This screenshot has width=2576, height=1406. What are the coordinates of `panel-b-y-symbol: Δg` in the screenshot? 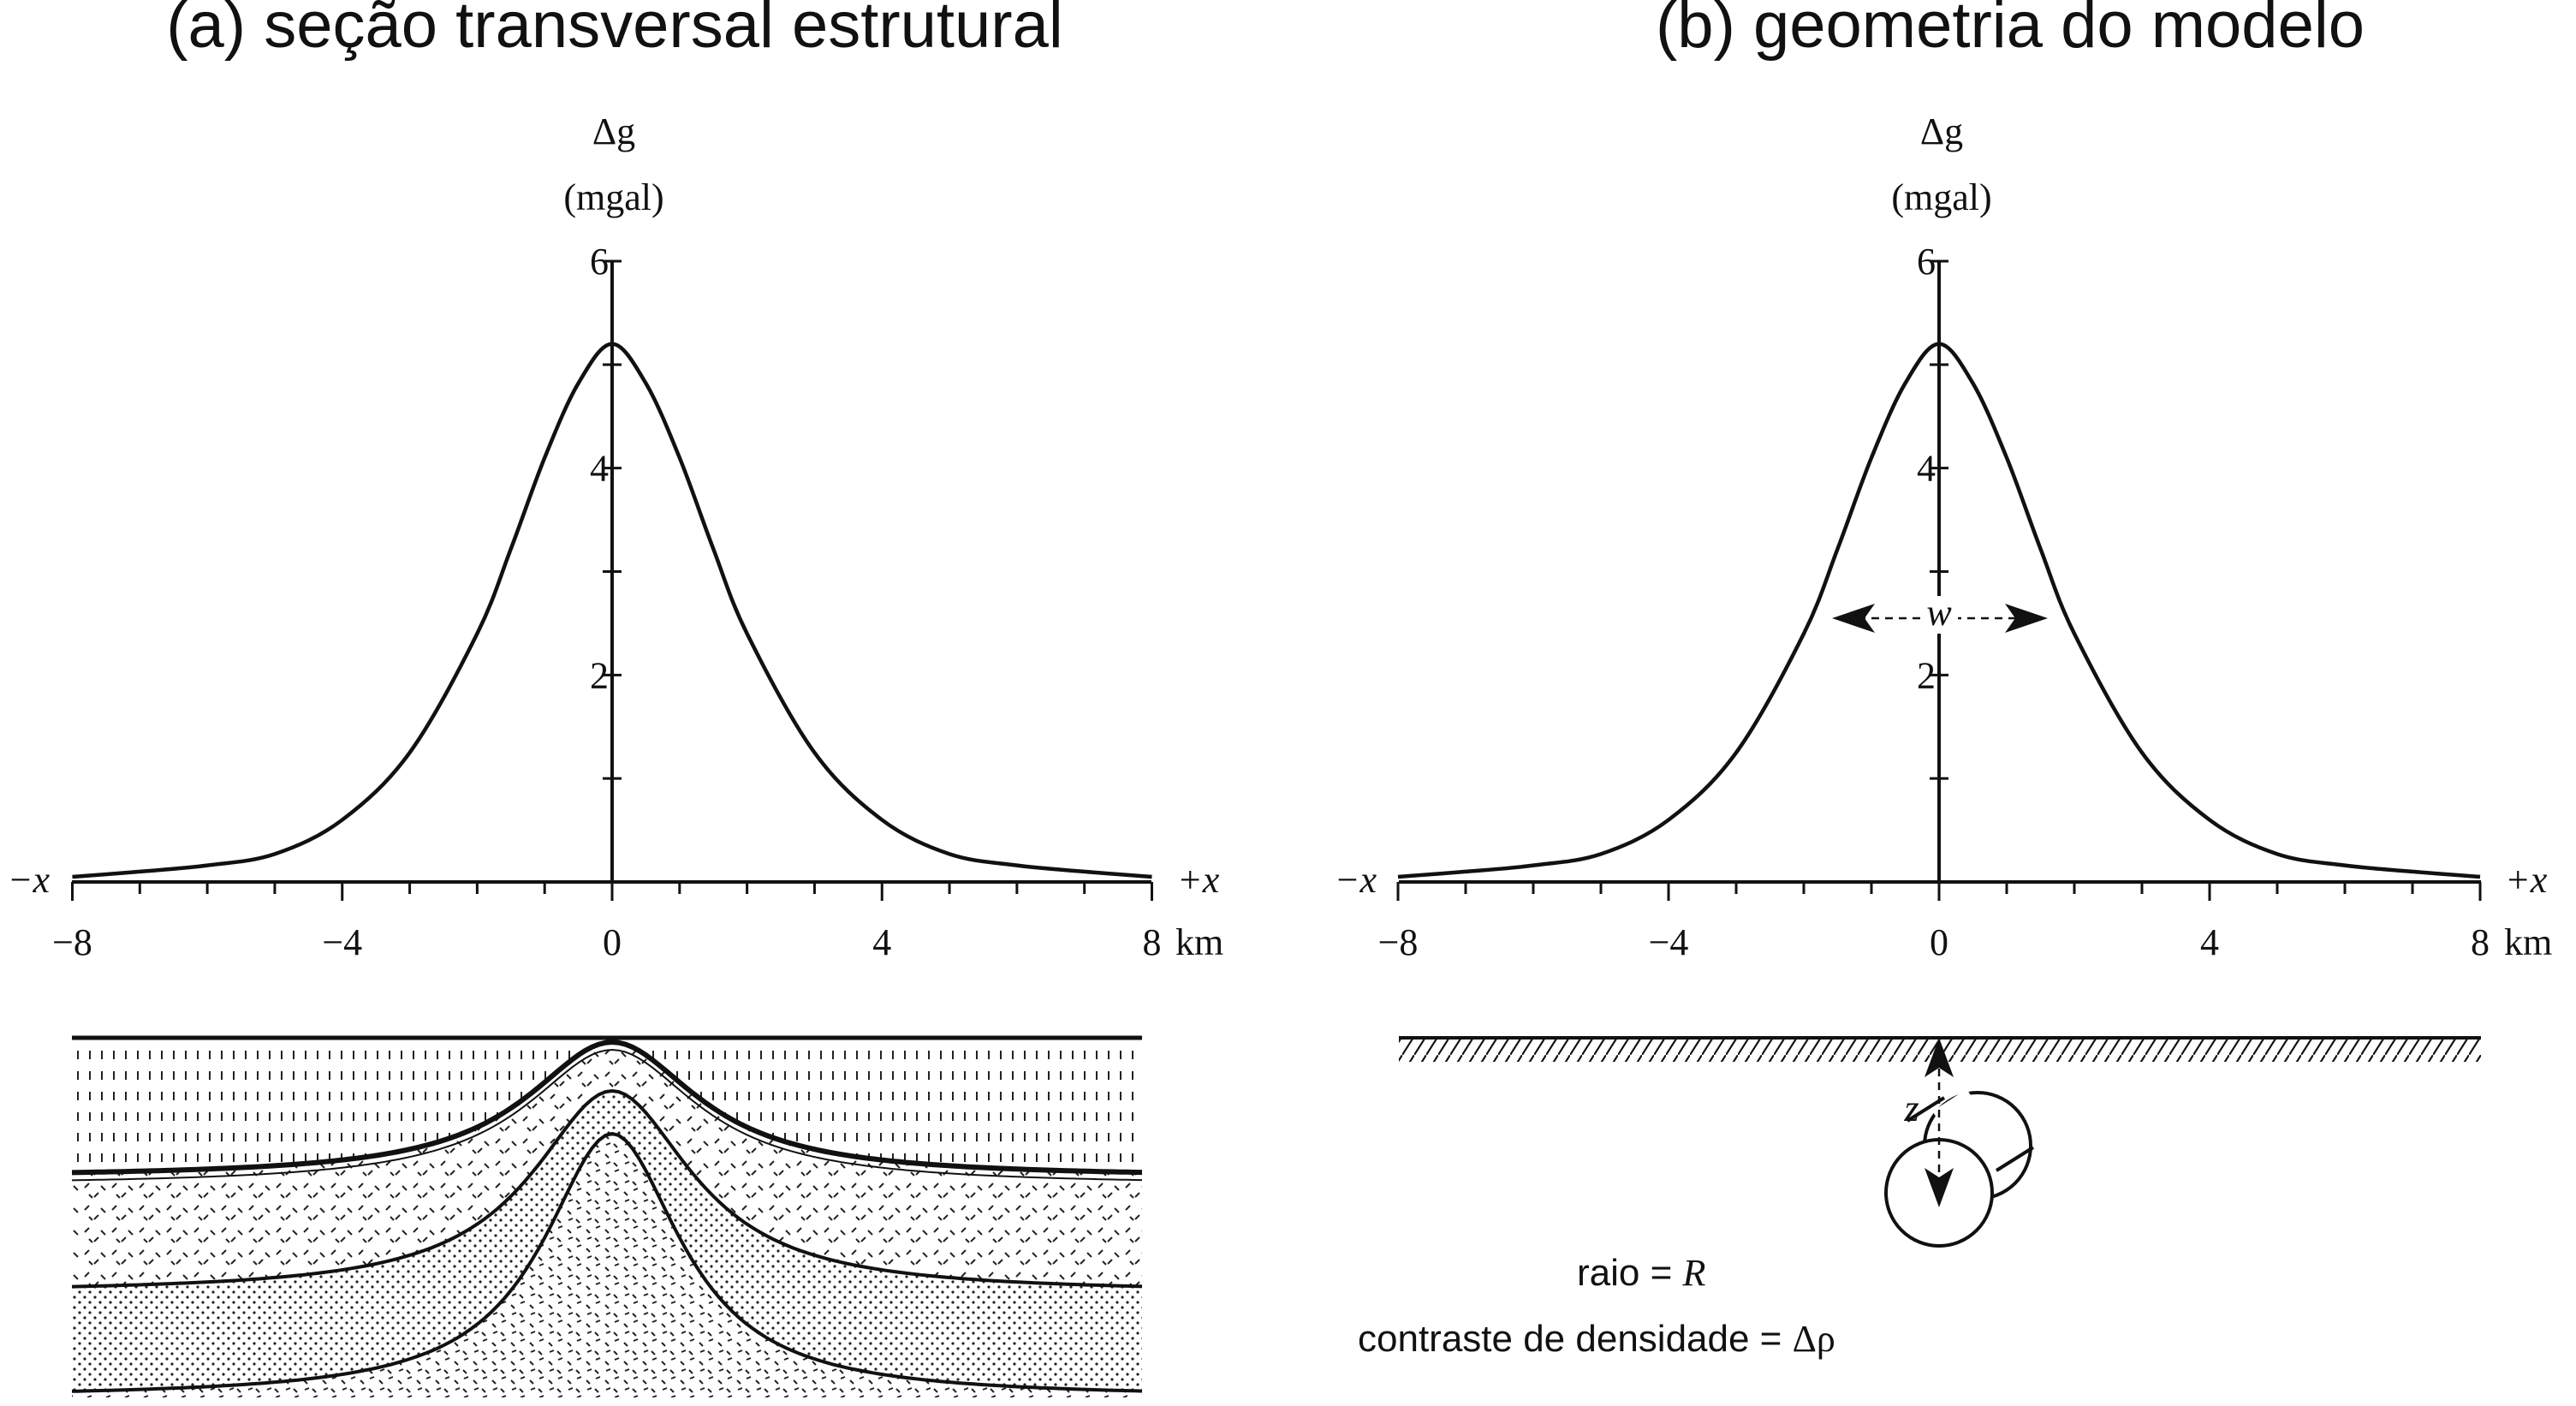 It's located at (1941, 131).